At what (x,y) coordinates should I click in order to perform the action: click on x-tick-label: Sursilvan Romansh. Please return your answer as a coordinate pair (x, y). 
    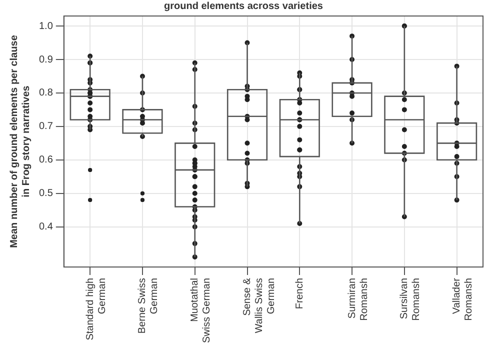
    Looking at the image, I should click on (410, 299).